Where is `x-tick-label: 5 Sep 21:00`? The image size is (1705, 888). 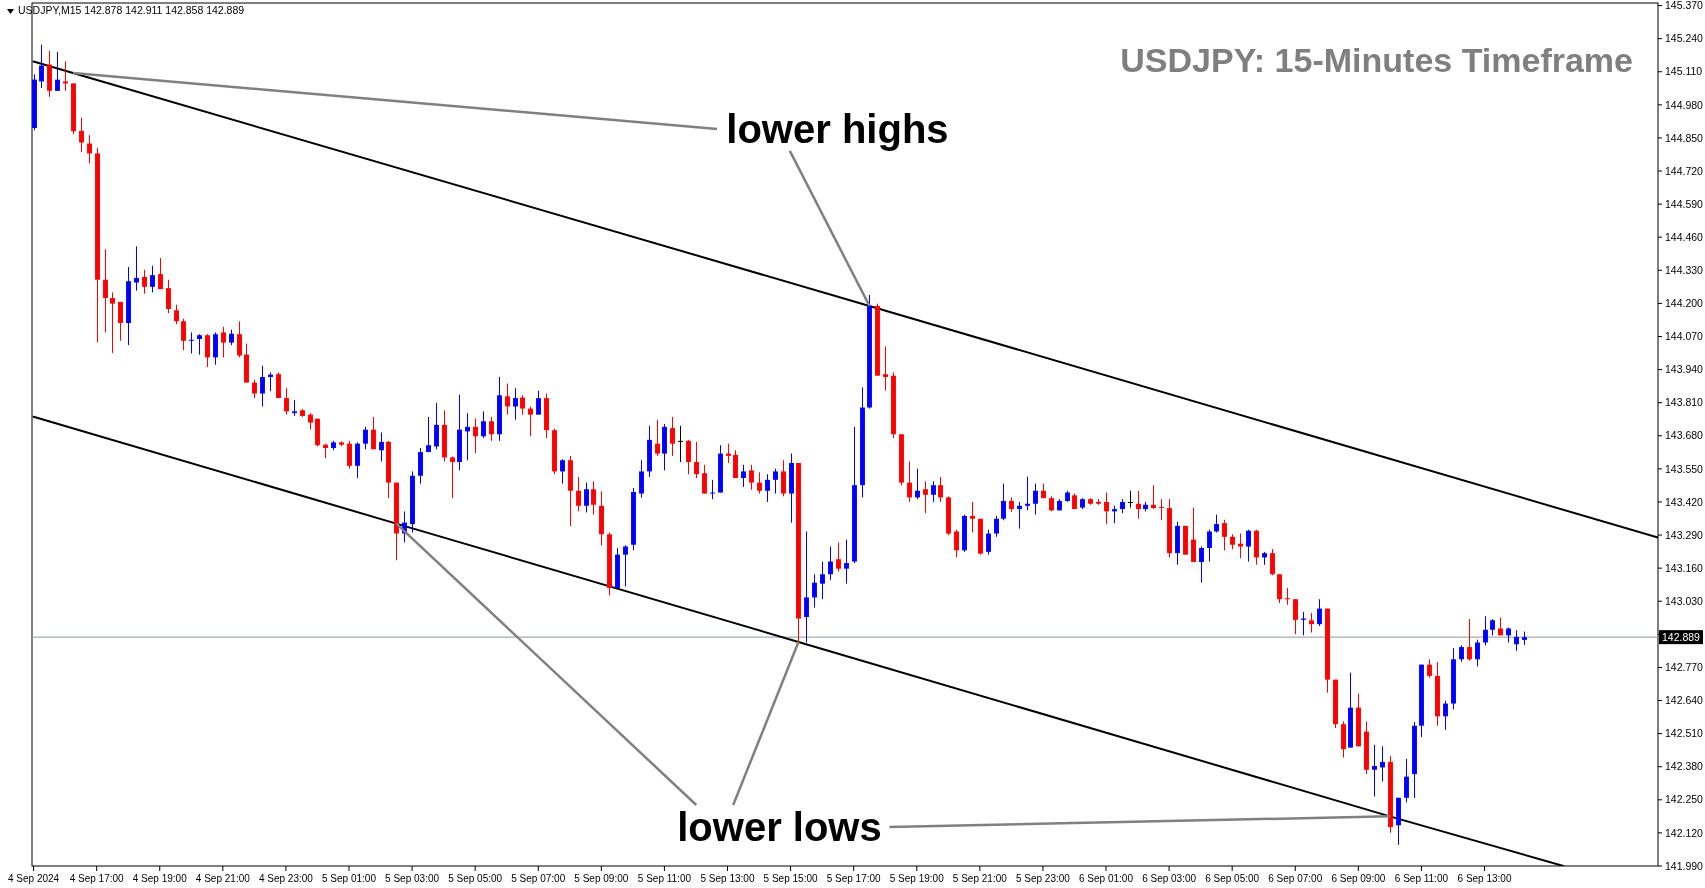
x-tick-label: 5 Sep 21:00 is located at coordinates (980, 878).